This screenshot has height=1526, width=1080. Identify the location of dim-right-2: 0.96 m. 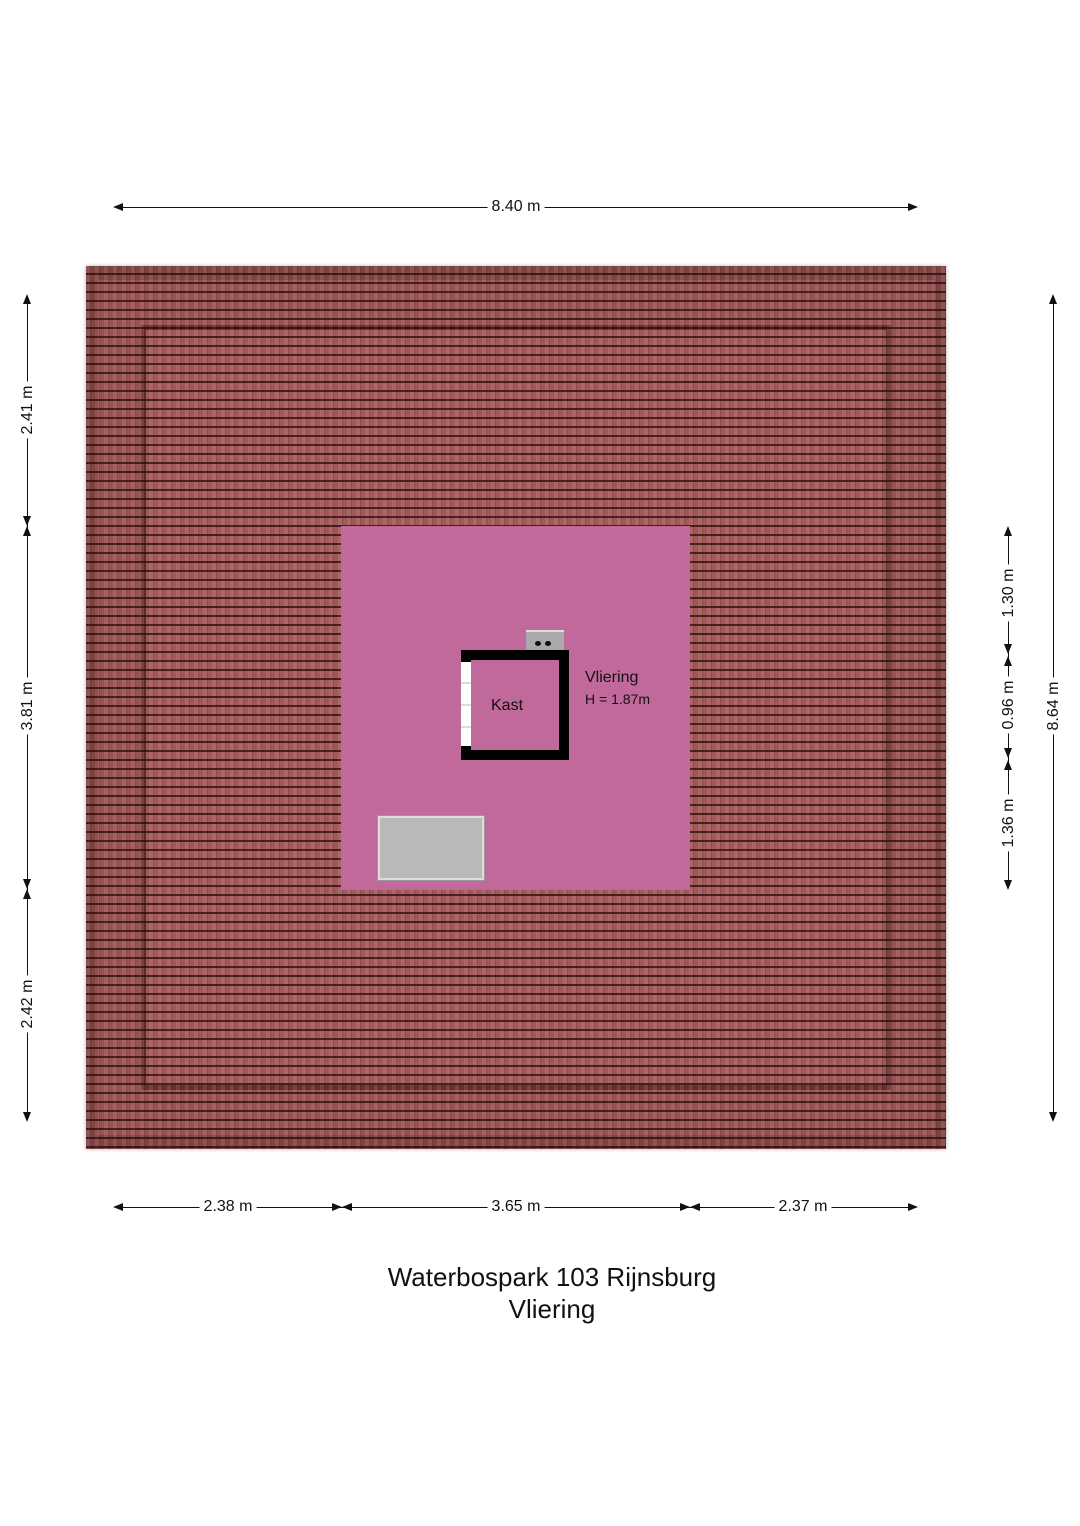
(1009, 705).